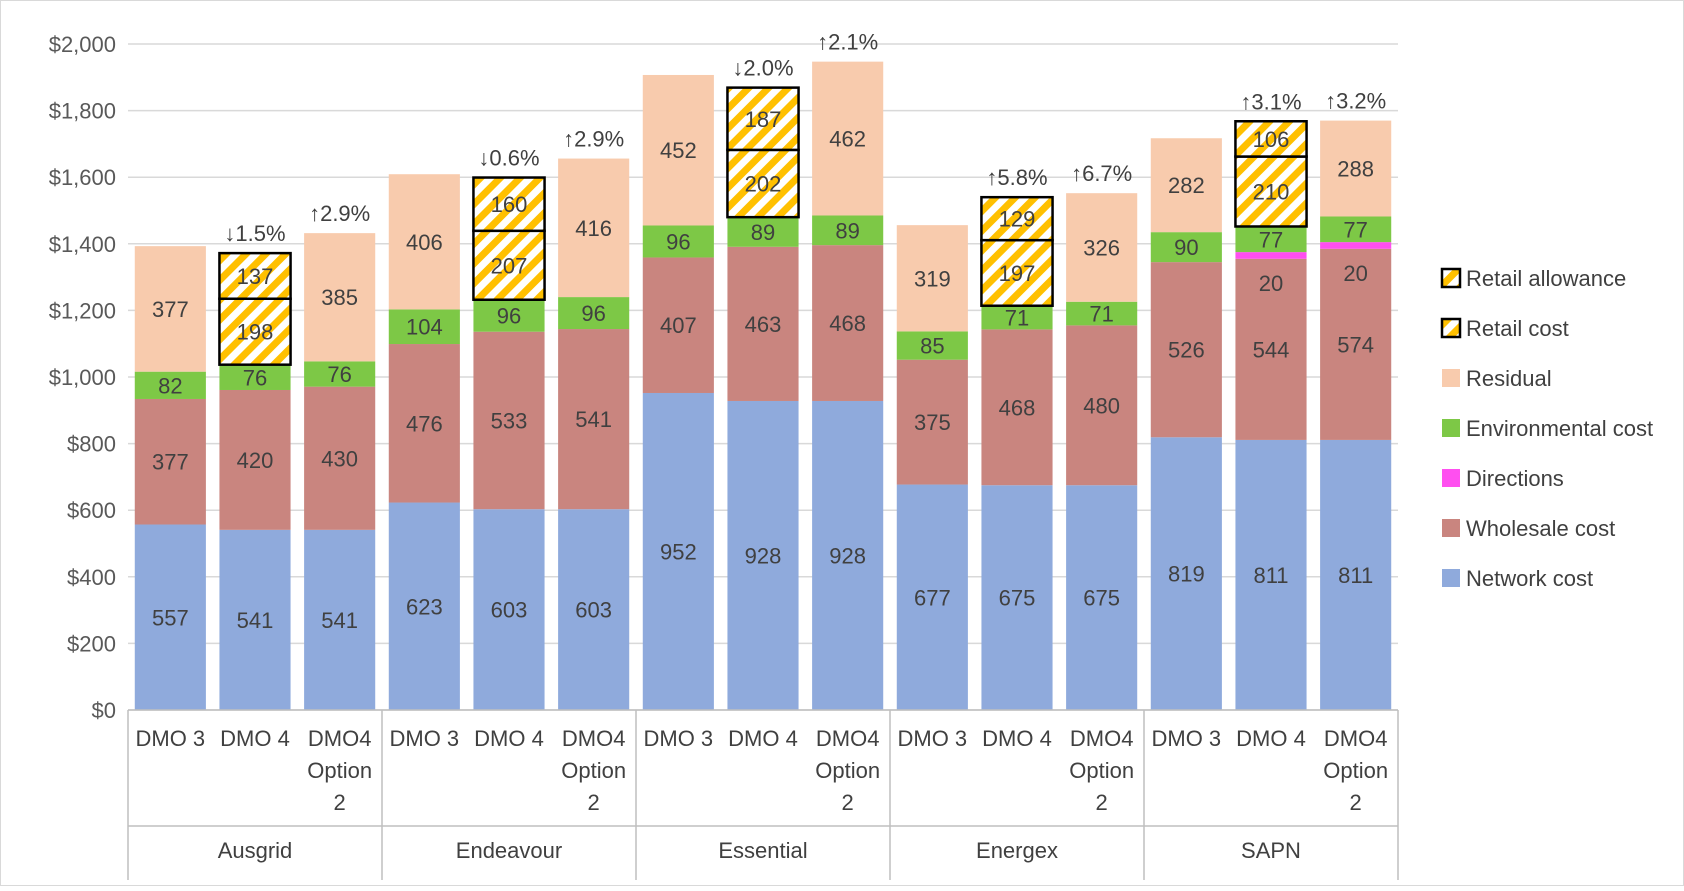 The height and width of the screenshot is (891, 1684). I want to click on data-label: 71, so click(1017, 318).